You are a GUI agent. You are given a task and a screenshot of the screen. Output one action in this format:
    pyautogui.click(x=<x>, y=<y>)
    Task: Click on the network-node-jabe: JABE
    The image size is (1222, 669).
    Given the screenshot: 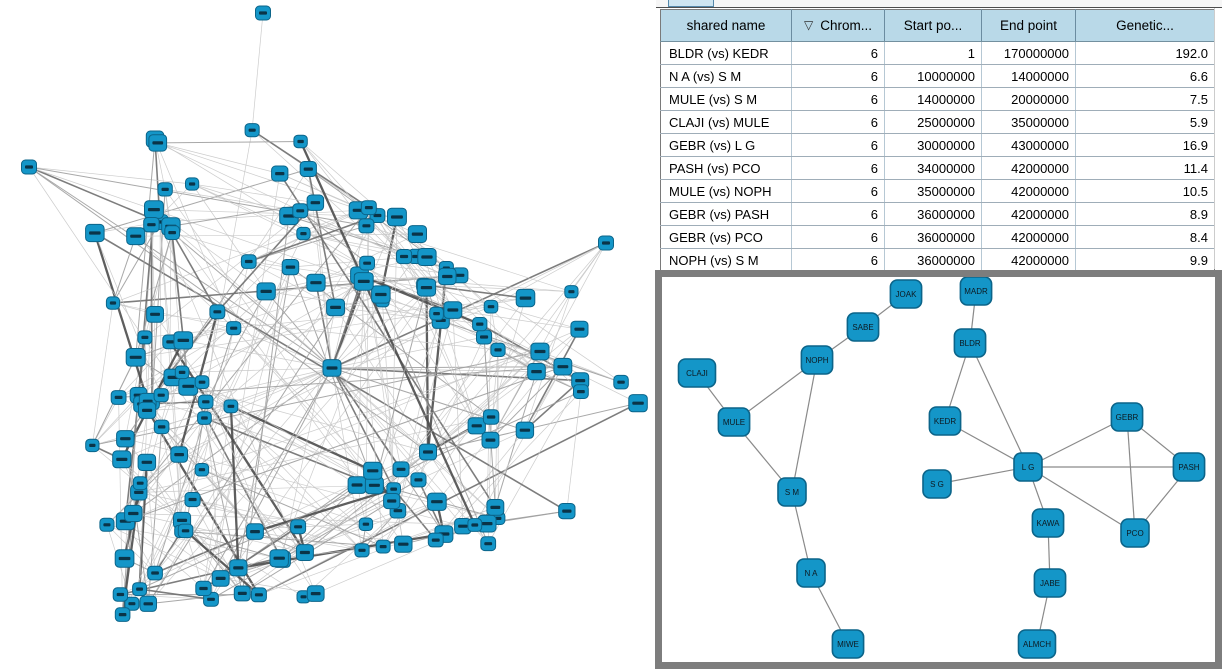 What is the action you would take?
    pyautogui.click(x=1050, y=583)
    